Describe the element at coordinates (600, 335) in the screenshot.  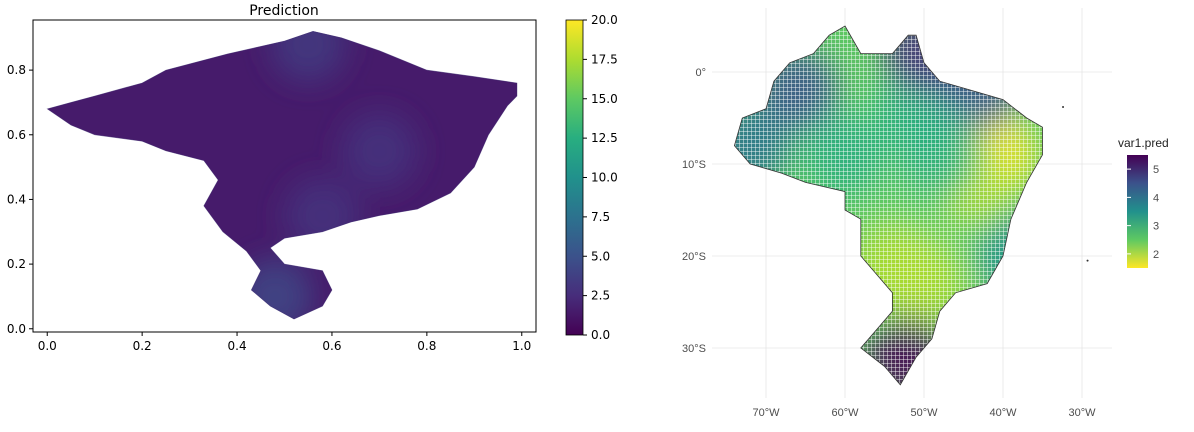
I see `colorbar-tick-label: 0.0` at that location.